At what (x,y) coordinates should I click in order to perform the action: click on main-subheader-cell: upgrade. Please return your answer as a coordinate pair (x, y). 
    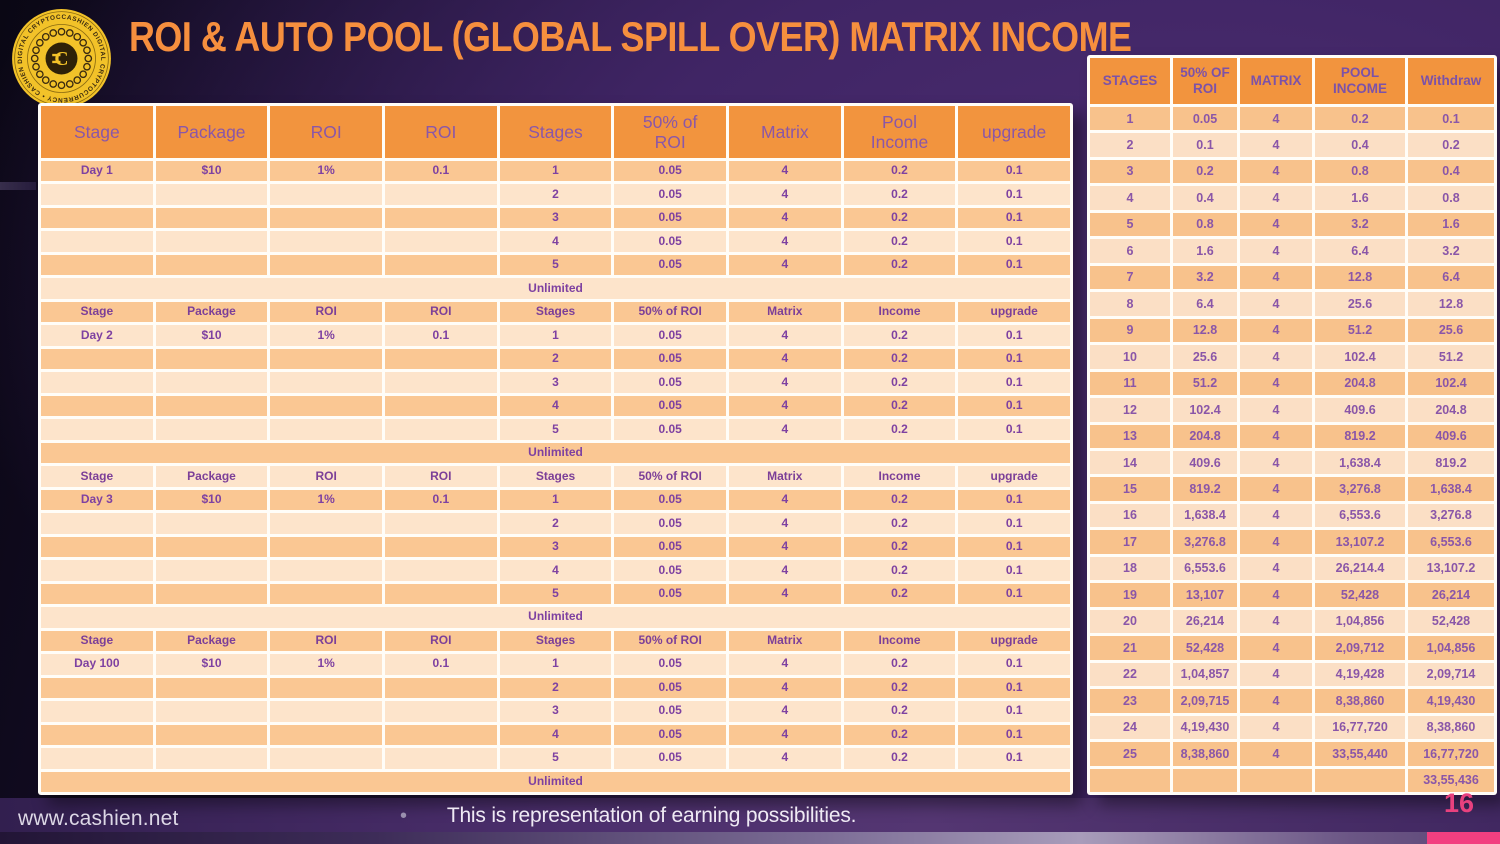
    Looking at the image, I should click on (1014, 641).